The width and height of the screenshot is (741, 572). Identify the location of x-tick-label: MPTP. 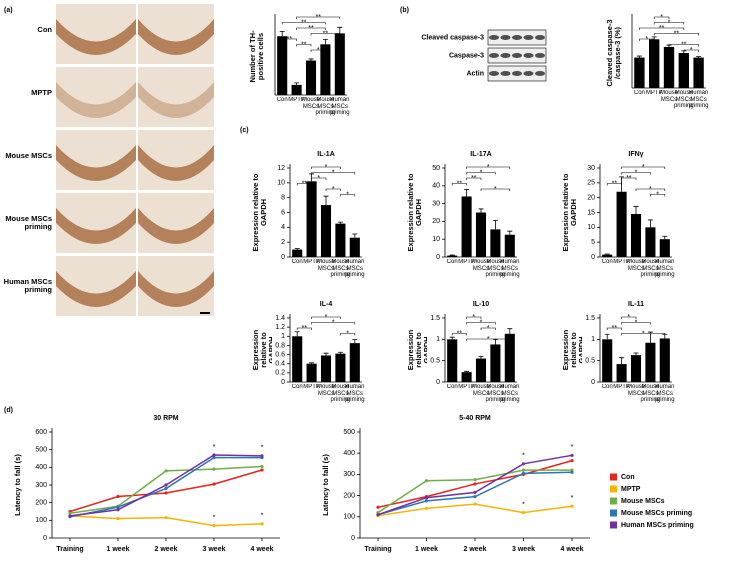
(466, 262).